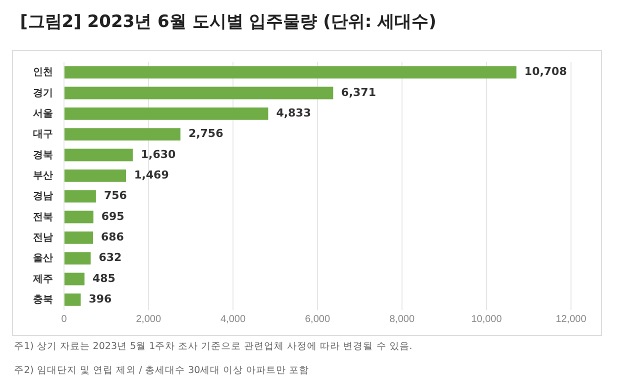 The image size is (617, 387). I want to click on x-tick-label: 8,000, so click(402, 319).